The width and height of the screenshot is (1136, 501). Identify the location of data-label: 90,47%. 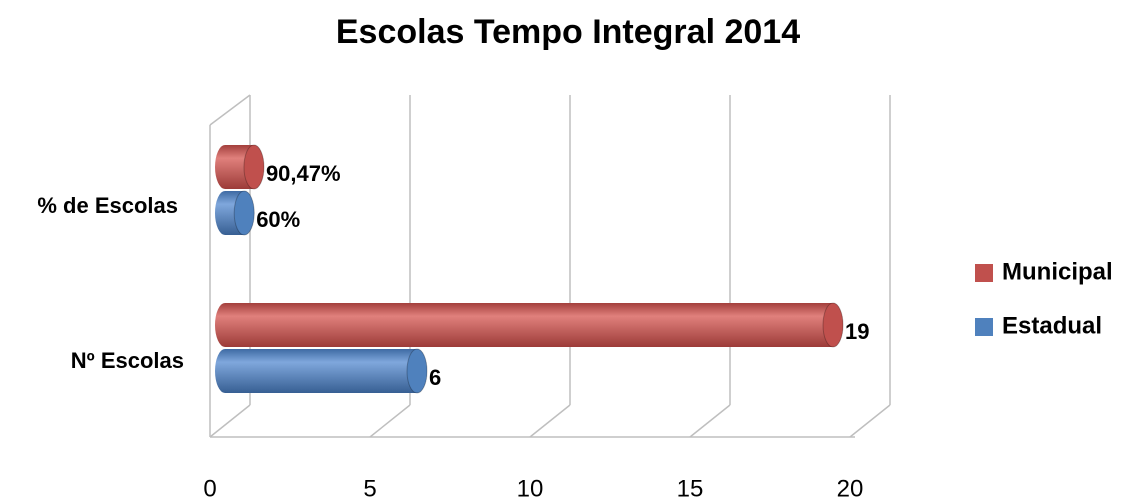
(303, 173).